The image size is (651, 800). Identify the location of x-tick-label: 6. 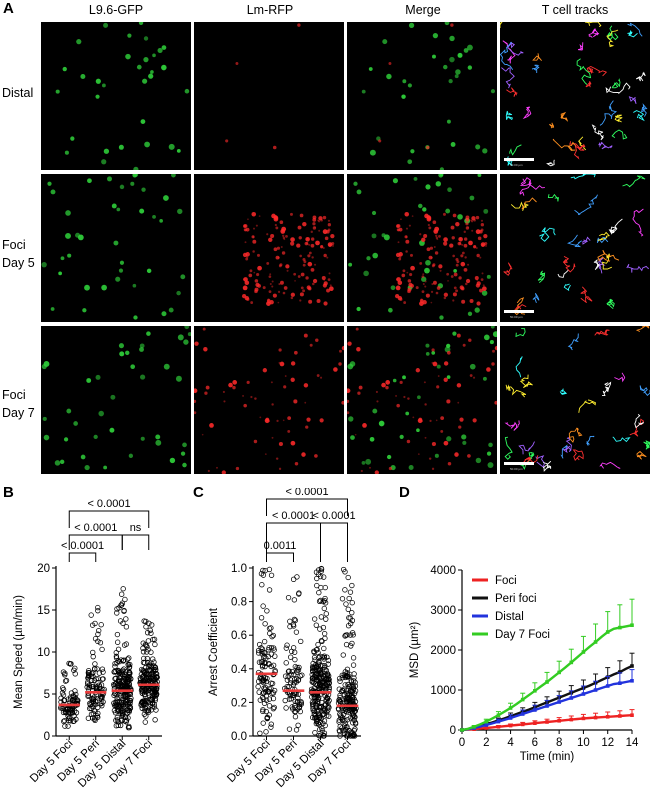
(535, 743).